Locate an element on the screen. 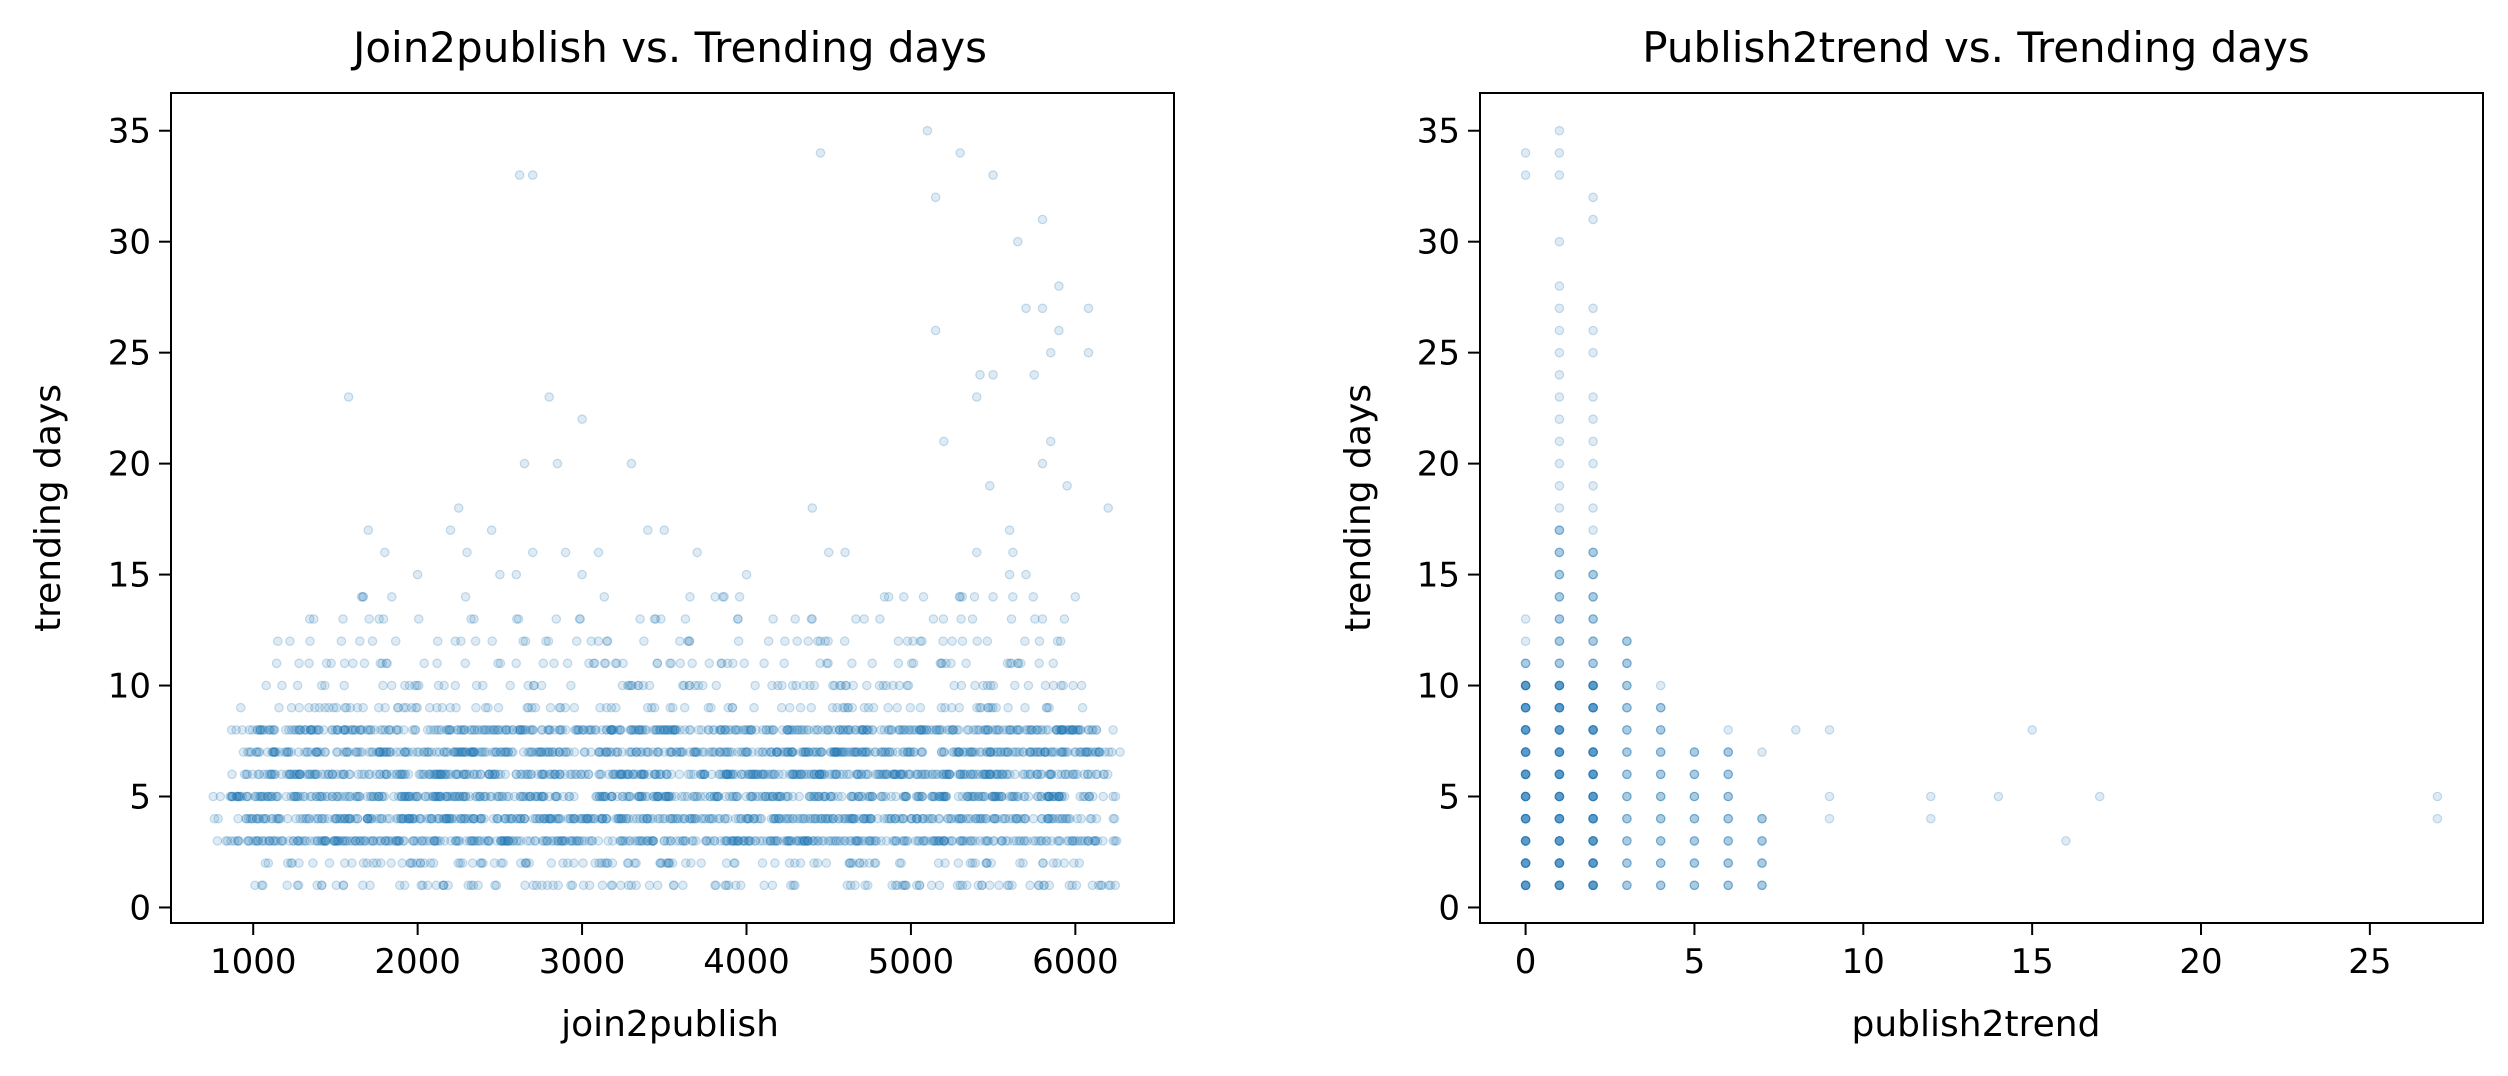  x-tick-label: 1000 is located at coordinates (253, 962).